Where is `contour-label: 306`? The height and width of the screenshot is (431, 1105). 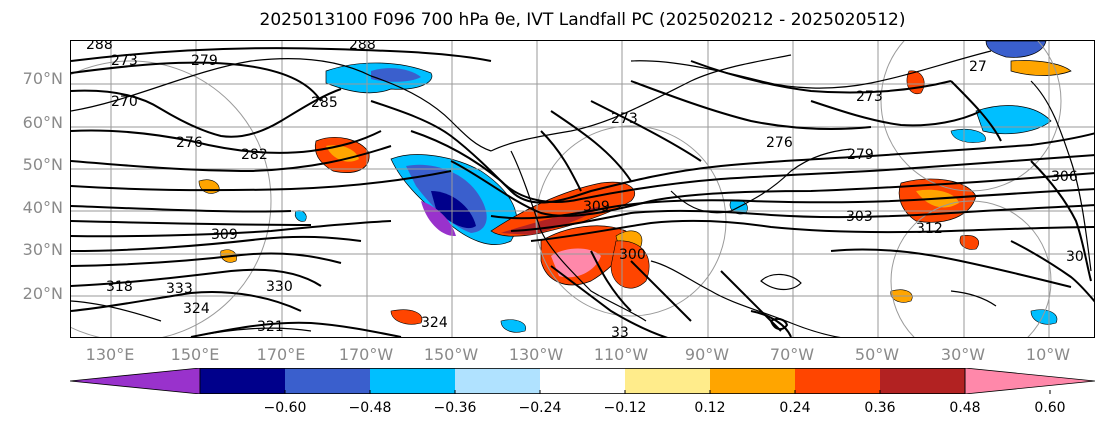
contour-label: 306 is located at coordinates (1064, 177).